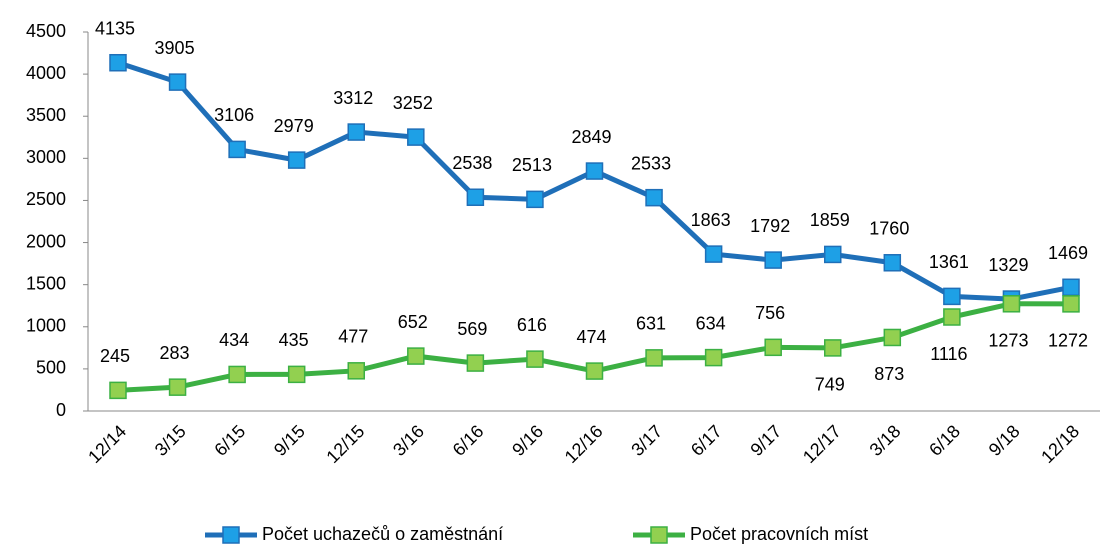  What do you see at coordinates (822, 444) in the screenshot?
I see `x-tick-label: 12/17` at bounding box center [822, 444].